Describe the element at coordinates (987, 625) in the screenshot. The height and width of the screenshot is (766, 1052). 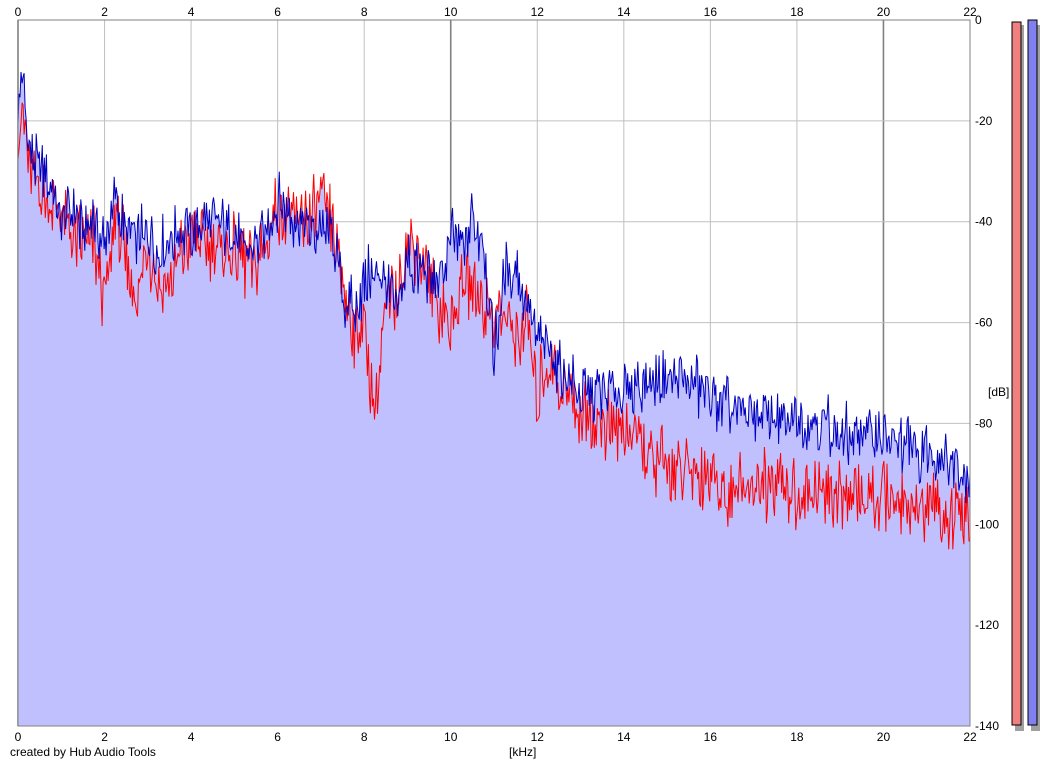
I see `y-tick-label: -120` at that location.